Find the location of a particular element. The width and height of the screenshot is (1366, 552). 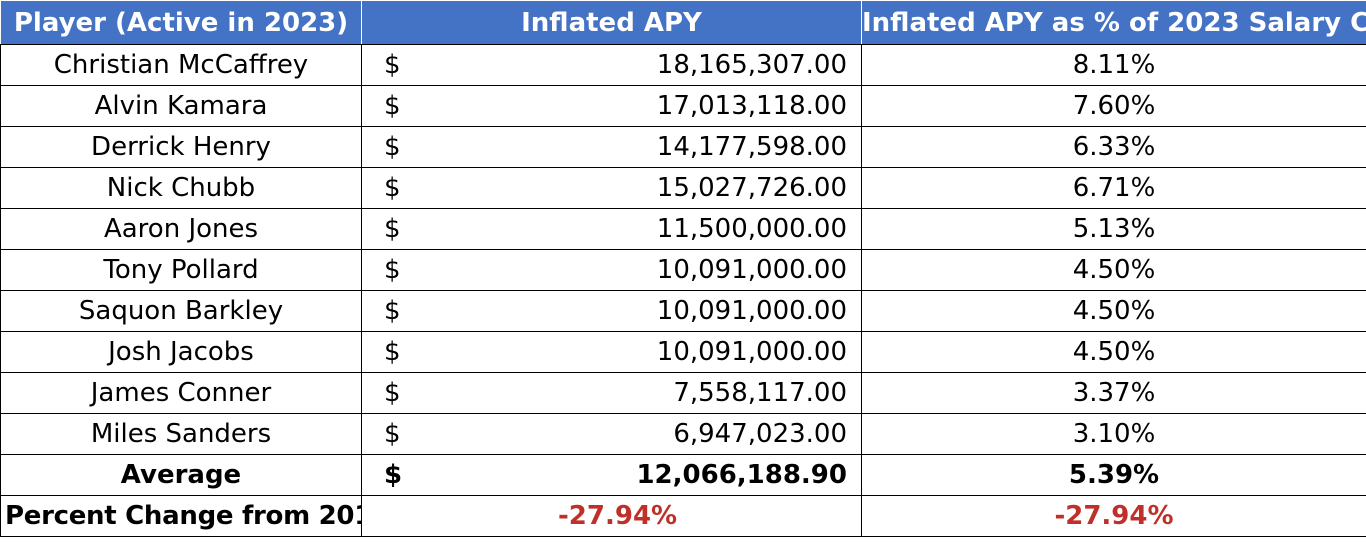

apy-cell: $14,177,598.00 is located at coordinates (611, 147).